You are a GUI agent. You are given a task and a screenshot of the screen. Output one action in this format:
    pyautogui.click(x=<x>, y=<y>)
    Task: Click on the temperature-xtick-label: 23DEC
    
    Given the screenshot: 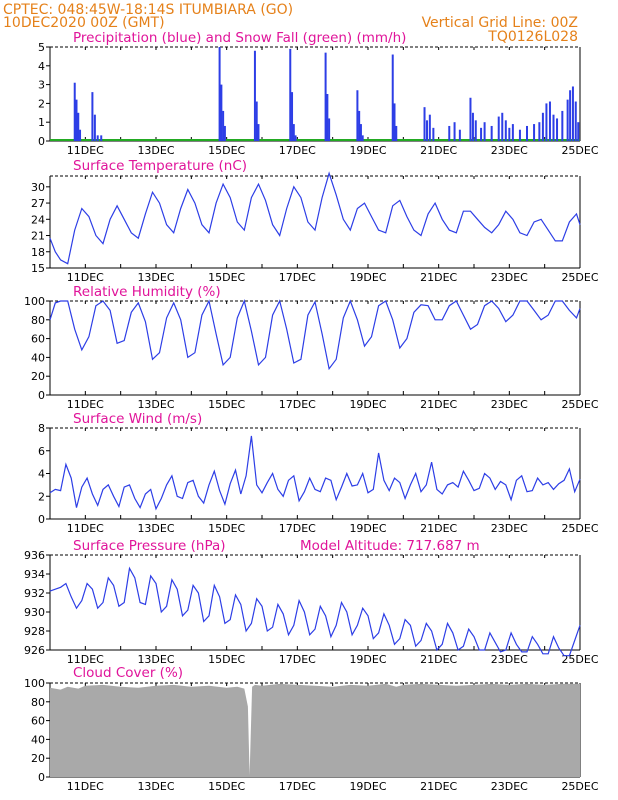 What is the action you would take?
    pyautogui.click(x=509, y=277)
    